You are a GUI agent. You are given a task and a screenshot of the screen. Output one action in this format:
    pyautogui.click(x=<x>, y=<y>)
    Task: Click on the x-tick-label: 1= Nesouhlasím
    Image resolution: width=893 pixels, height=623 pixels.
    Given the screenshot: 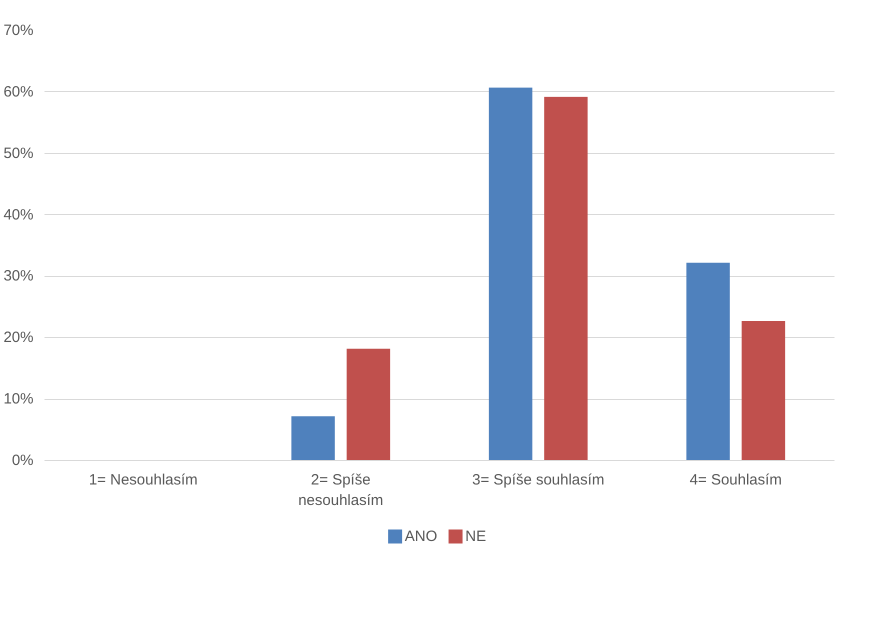 What is the action you would take?
    pyautogui.click(x=143, y=480)
    